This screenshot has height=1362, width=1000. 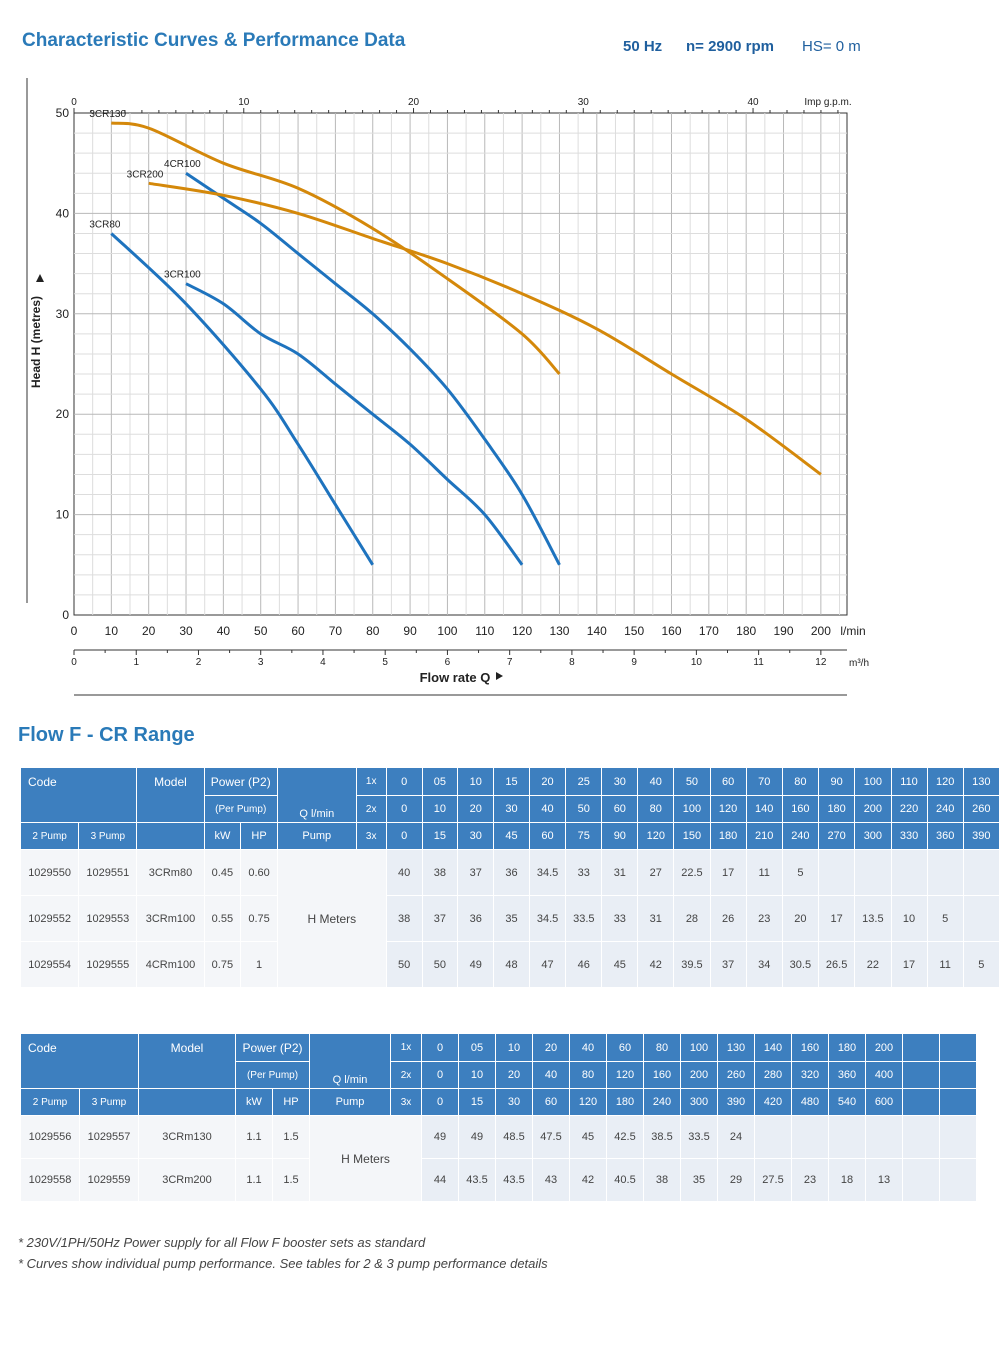 What do you see at coordinates (50, 918) in the screenshot?
I see `code-2pump-cell: 1029552` at bounding box center [50, 918].